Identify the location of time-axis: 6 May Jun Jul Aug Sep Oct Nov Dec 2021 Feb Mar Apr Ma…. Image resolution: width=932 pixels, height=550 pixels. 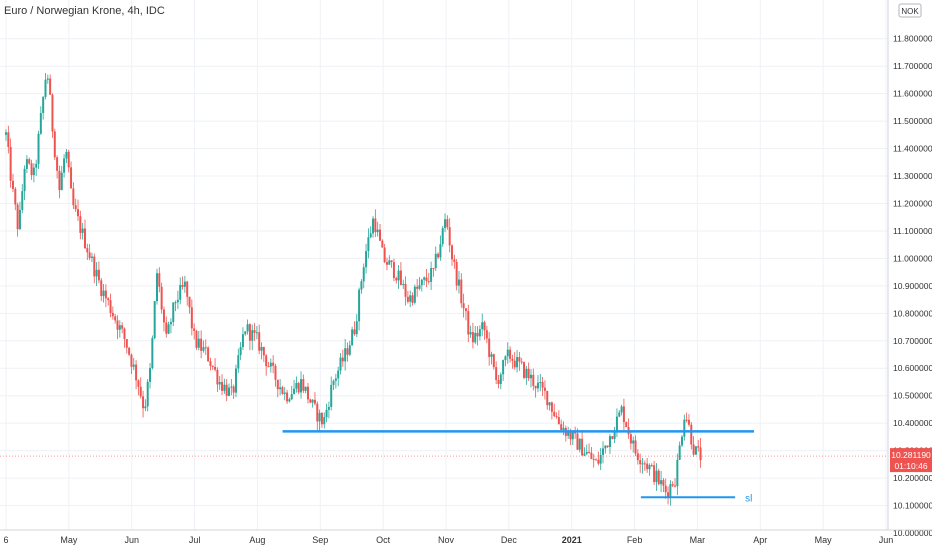
(466, 537).